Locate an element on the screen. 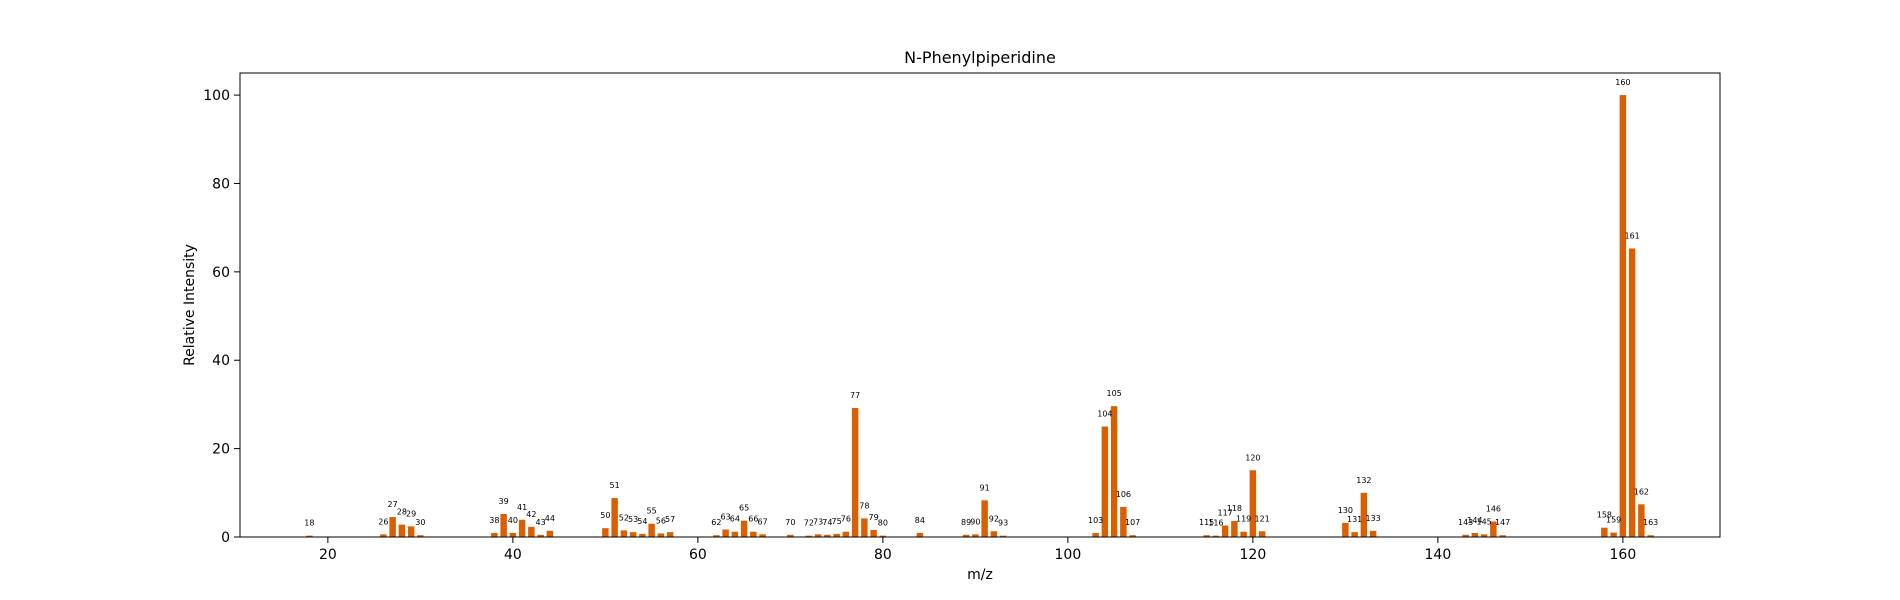 This screenshot has height=600, width=1900. peak-label-133: 133 is located at coordinates (1372, 518).